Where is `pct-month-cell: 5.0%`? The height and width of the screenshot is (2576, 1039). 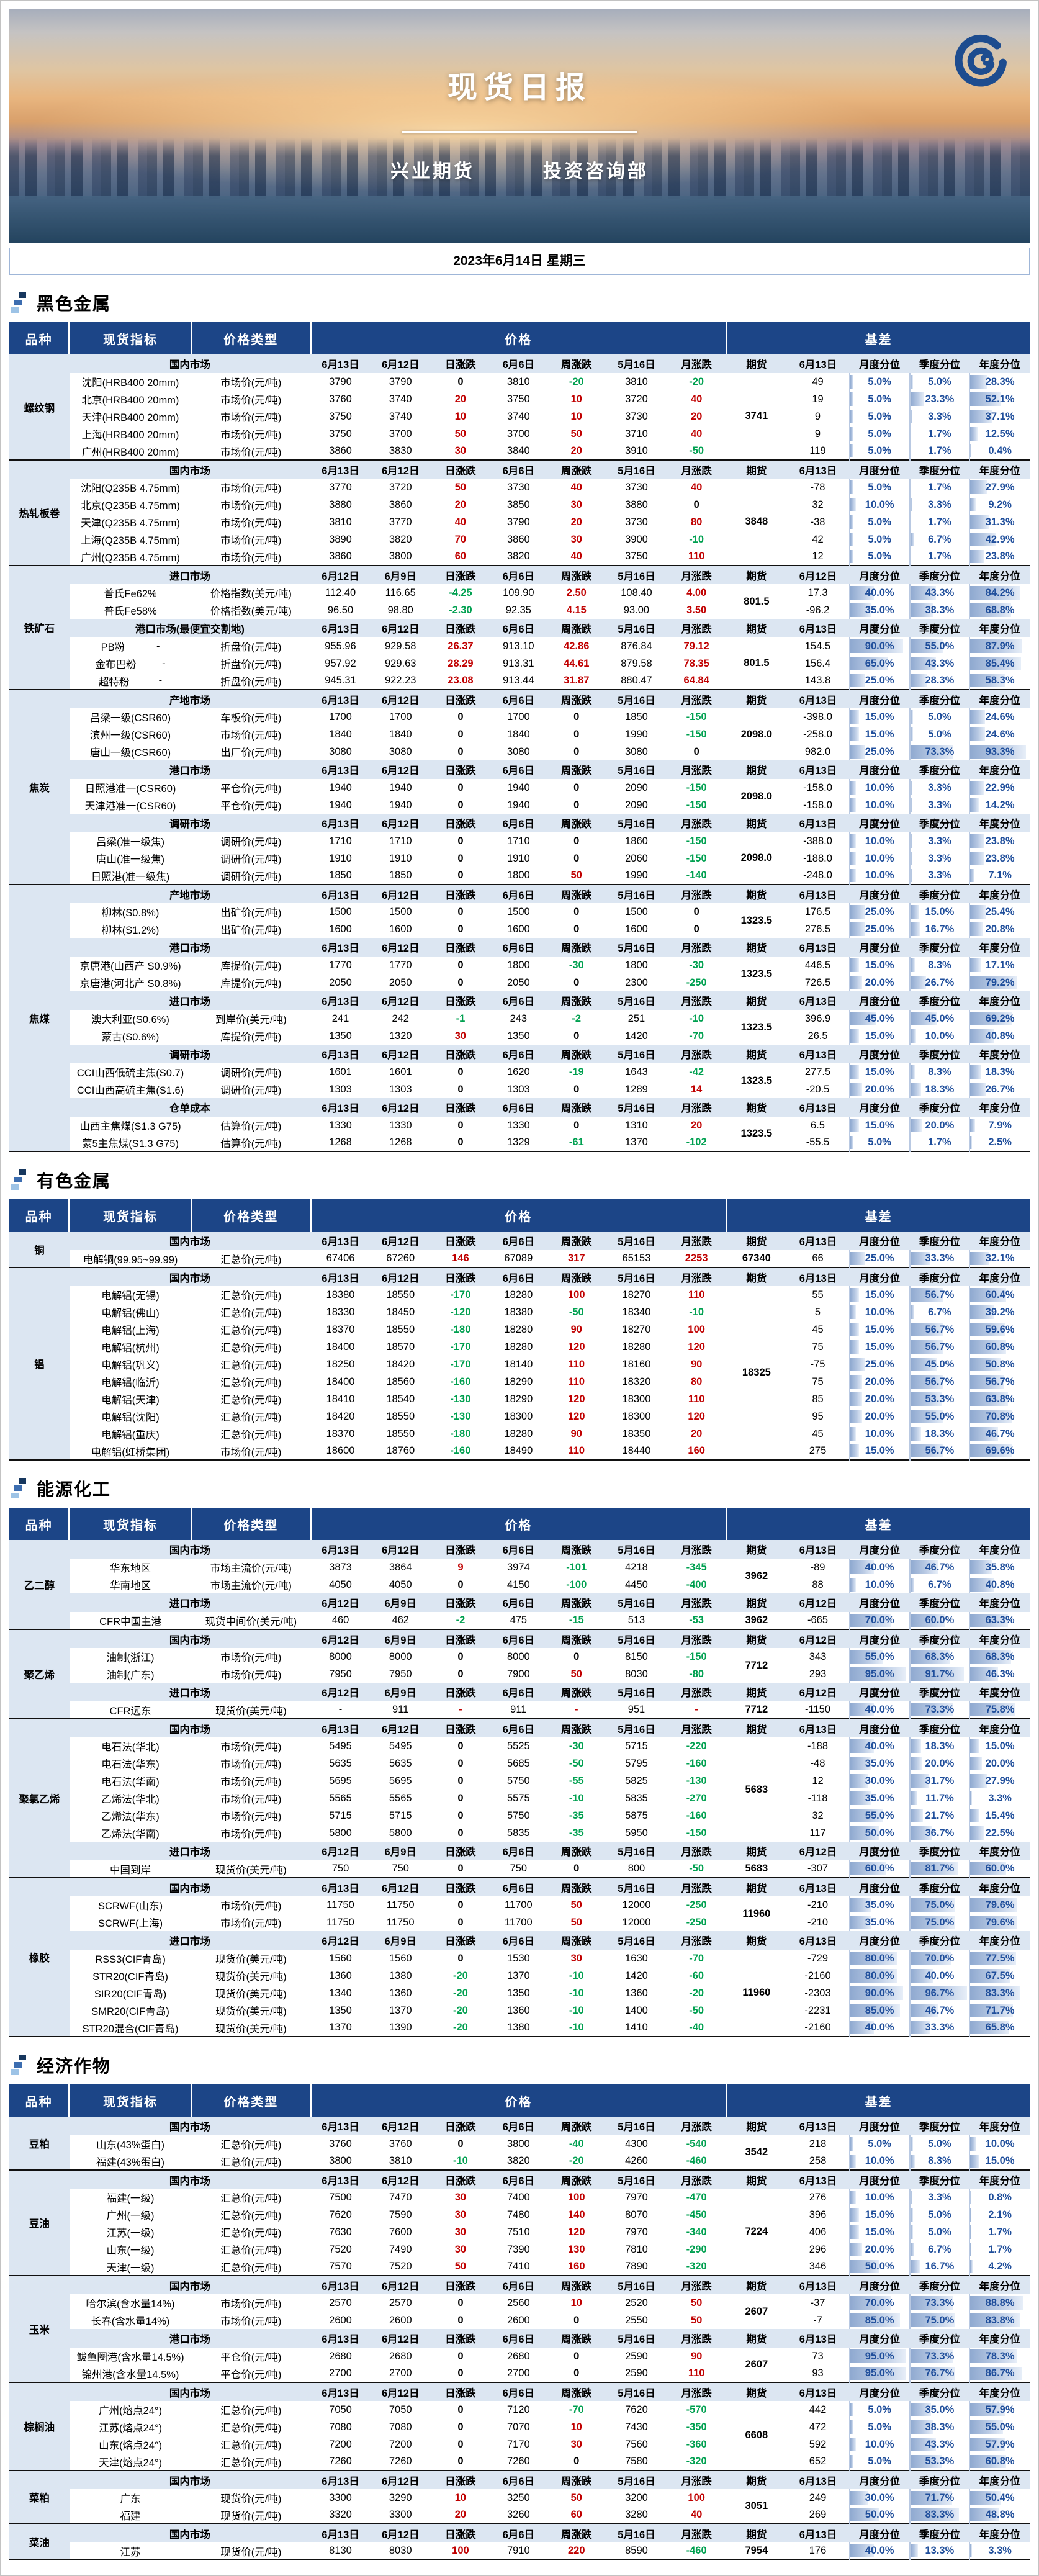 pct-month-cell: 5.0% is located at coordinates (880, 2409).